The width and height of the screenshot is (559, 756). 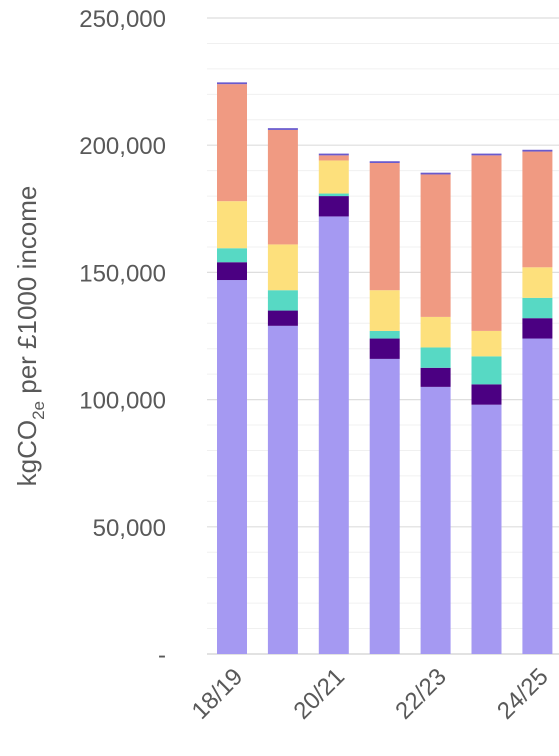 What do you see at coordinates (122, 19) in the screenshot?
I see `y-tick-label: 250,000` at bounding box center [122, 19].